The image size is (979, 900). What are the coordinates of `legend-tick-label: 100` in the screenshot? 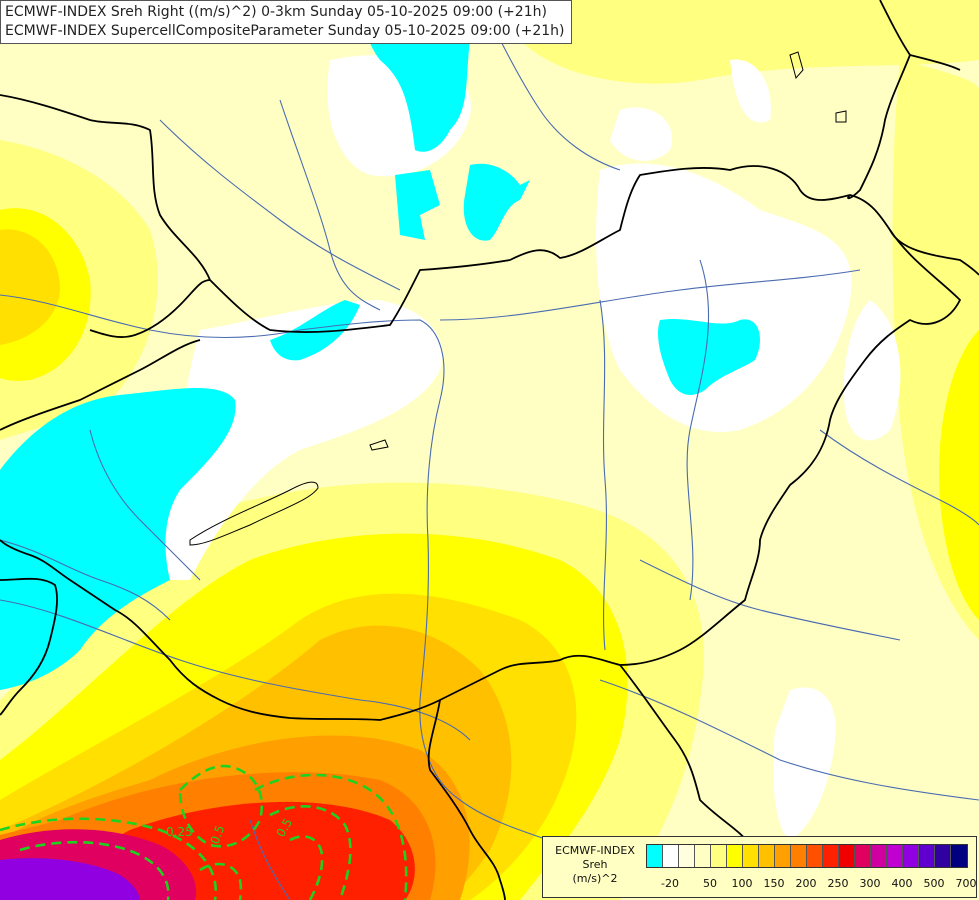 It's located at (742, 883).